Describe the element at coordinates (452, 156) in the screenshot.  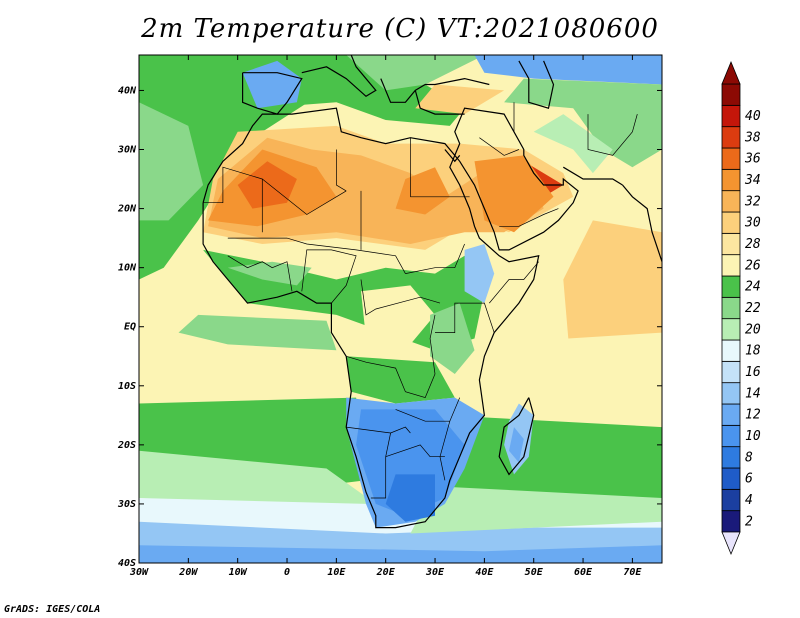
I see `coastline-red-sea-sinai` at that location.